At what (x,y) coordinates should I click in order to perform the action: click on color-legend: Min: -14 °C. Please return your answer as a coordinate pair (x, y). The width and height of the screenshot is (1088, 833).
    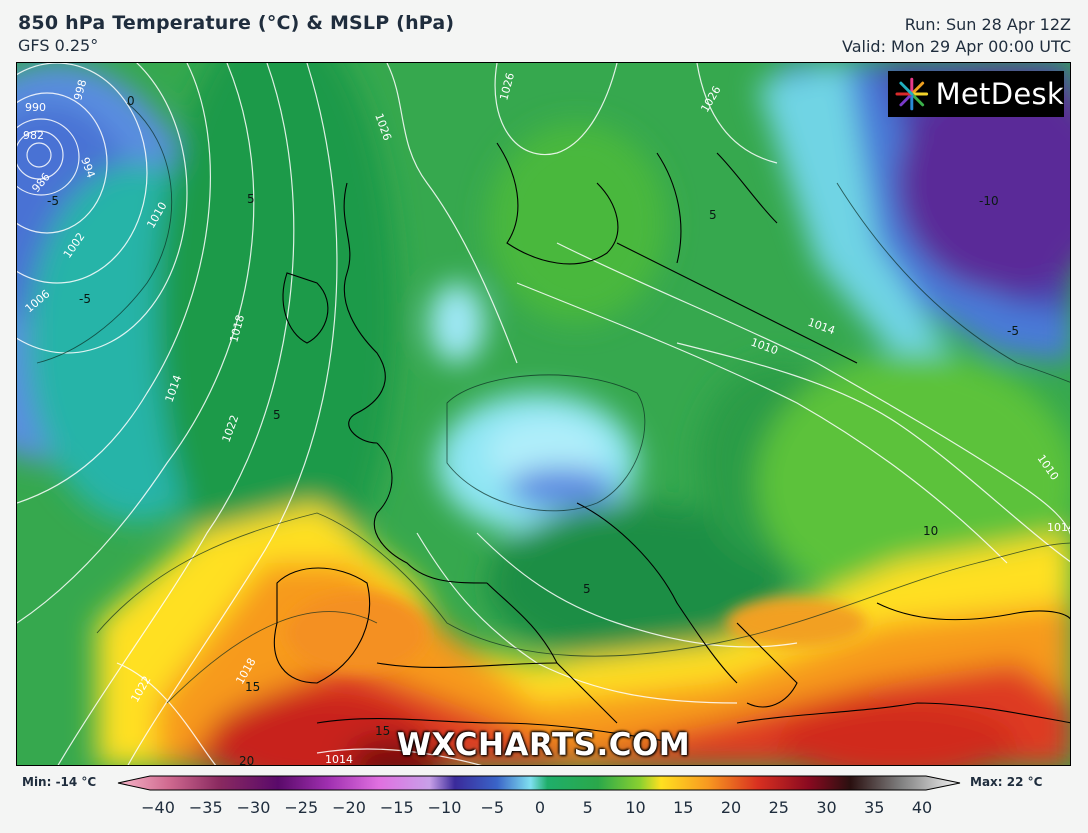
    Looking at the image, I should click on (544, 802).